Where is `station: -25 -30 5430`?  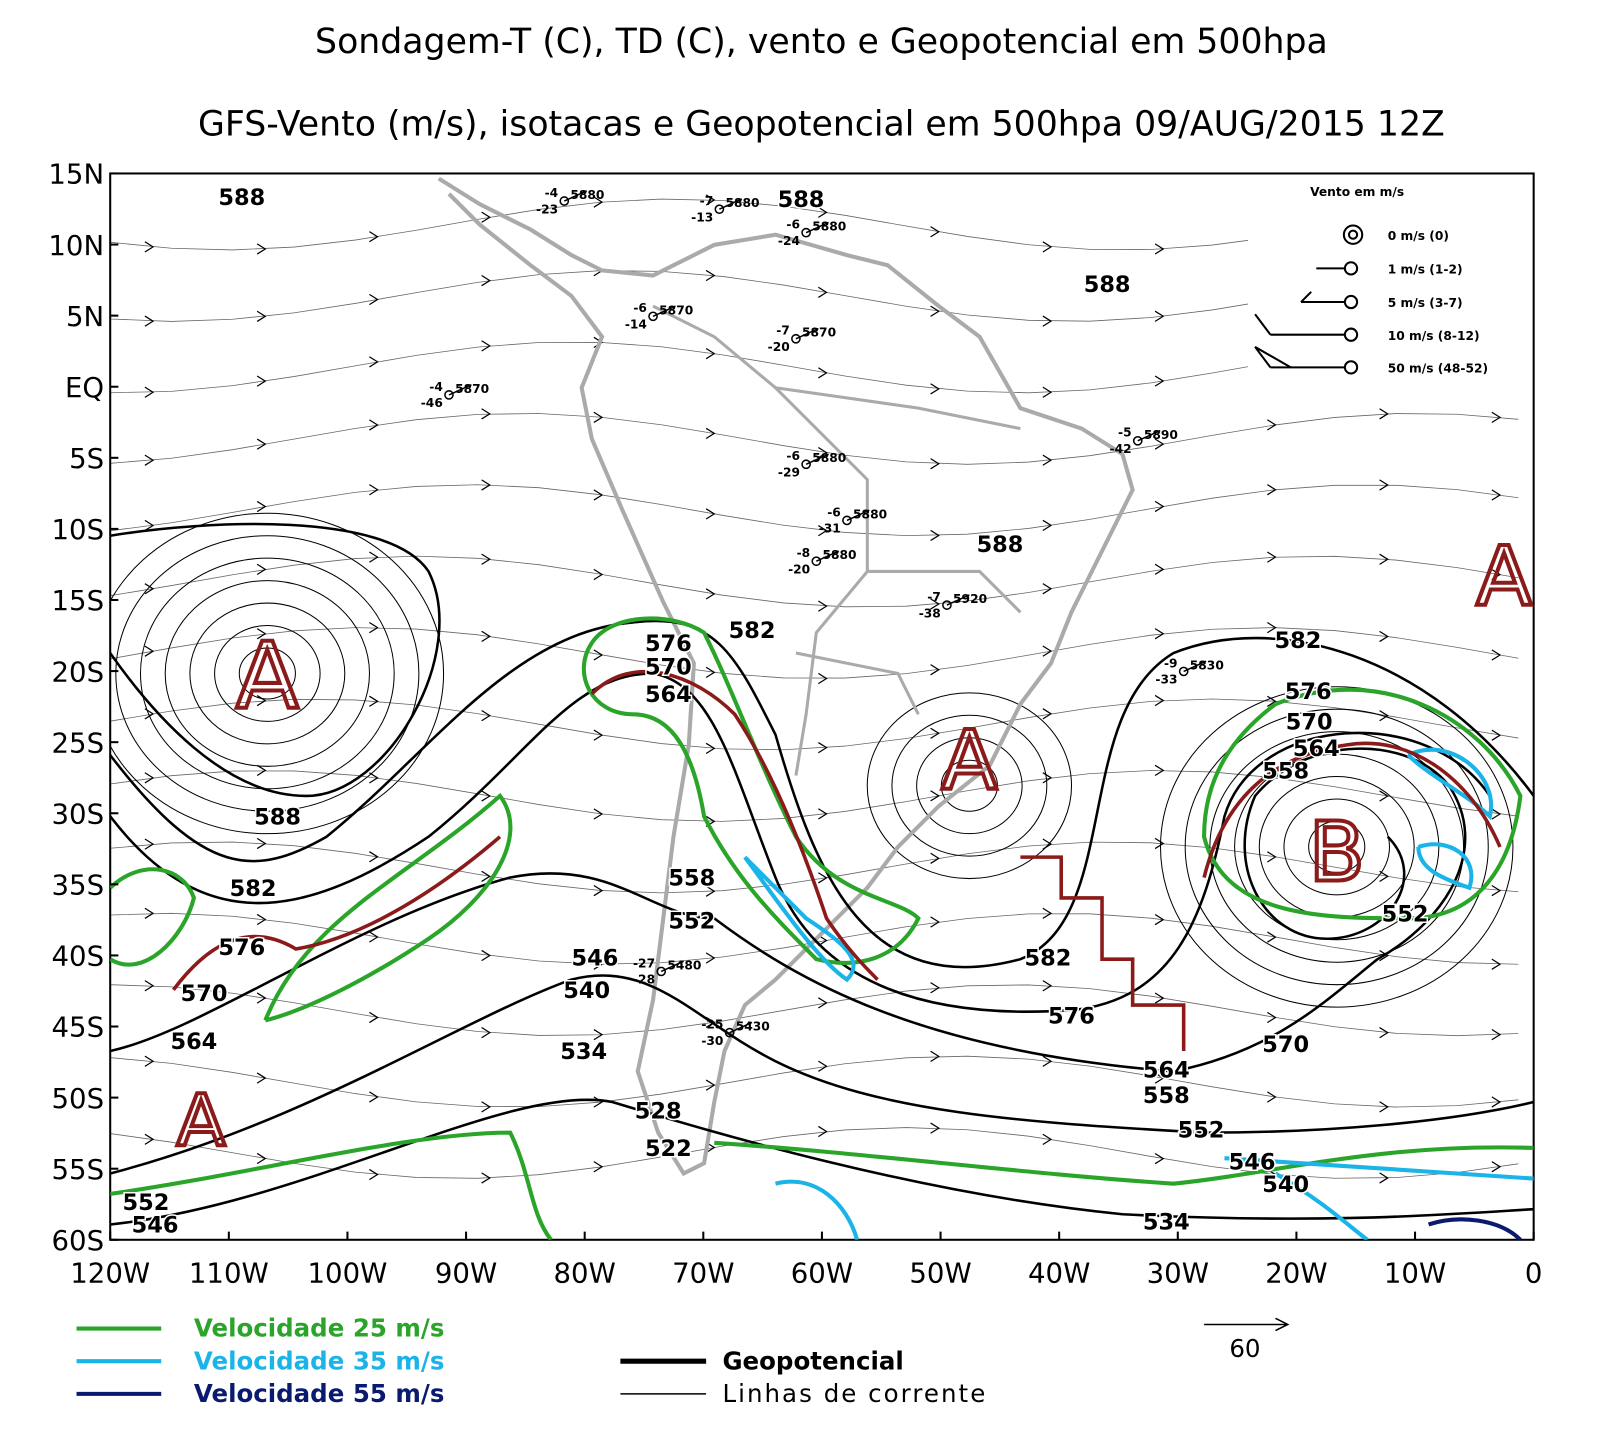 station: -25 -30 5430 is located at coordinates (735, 1033).